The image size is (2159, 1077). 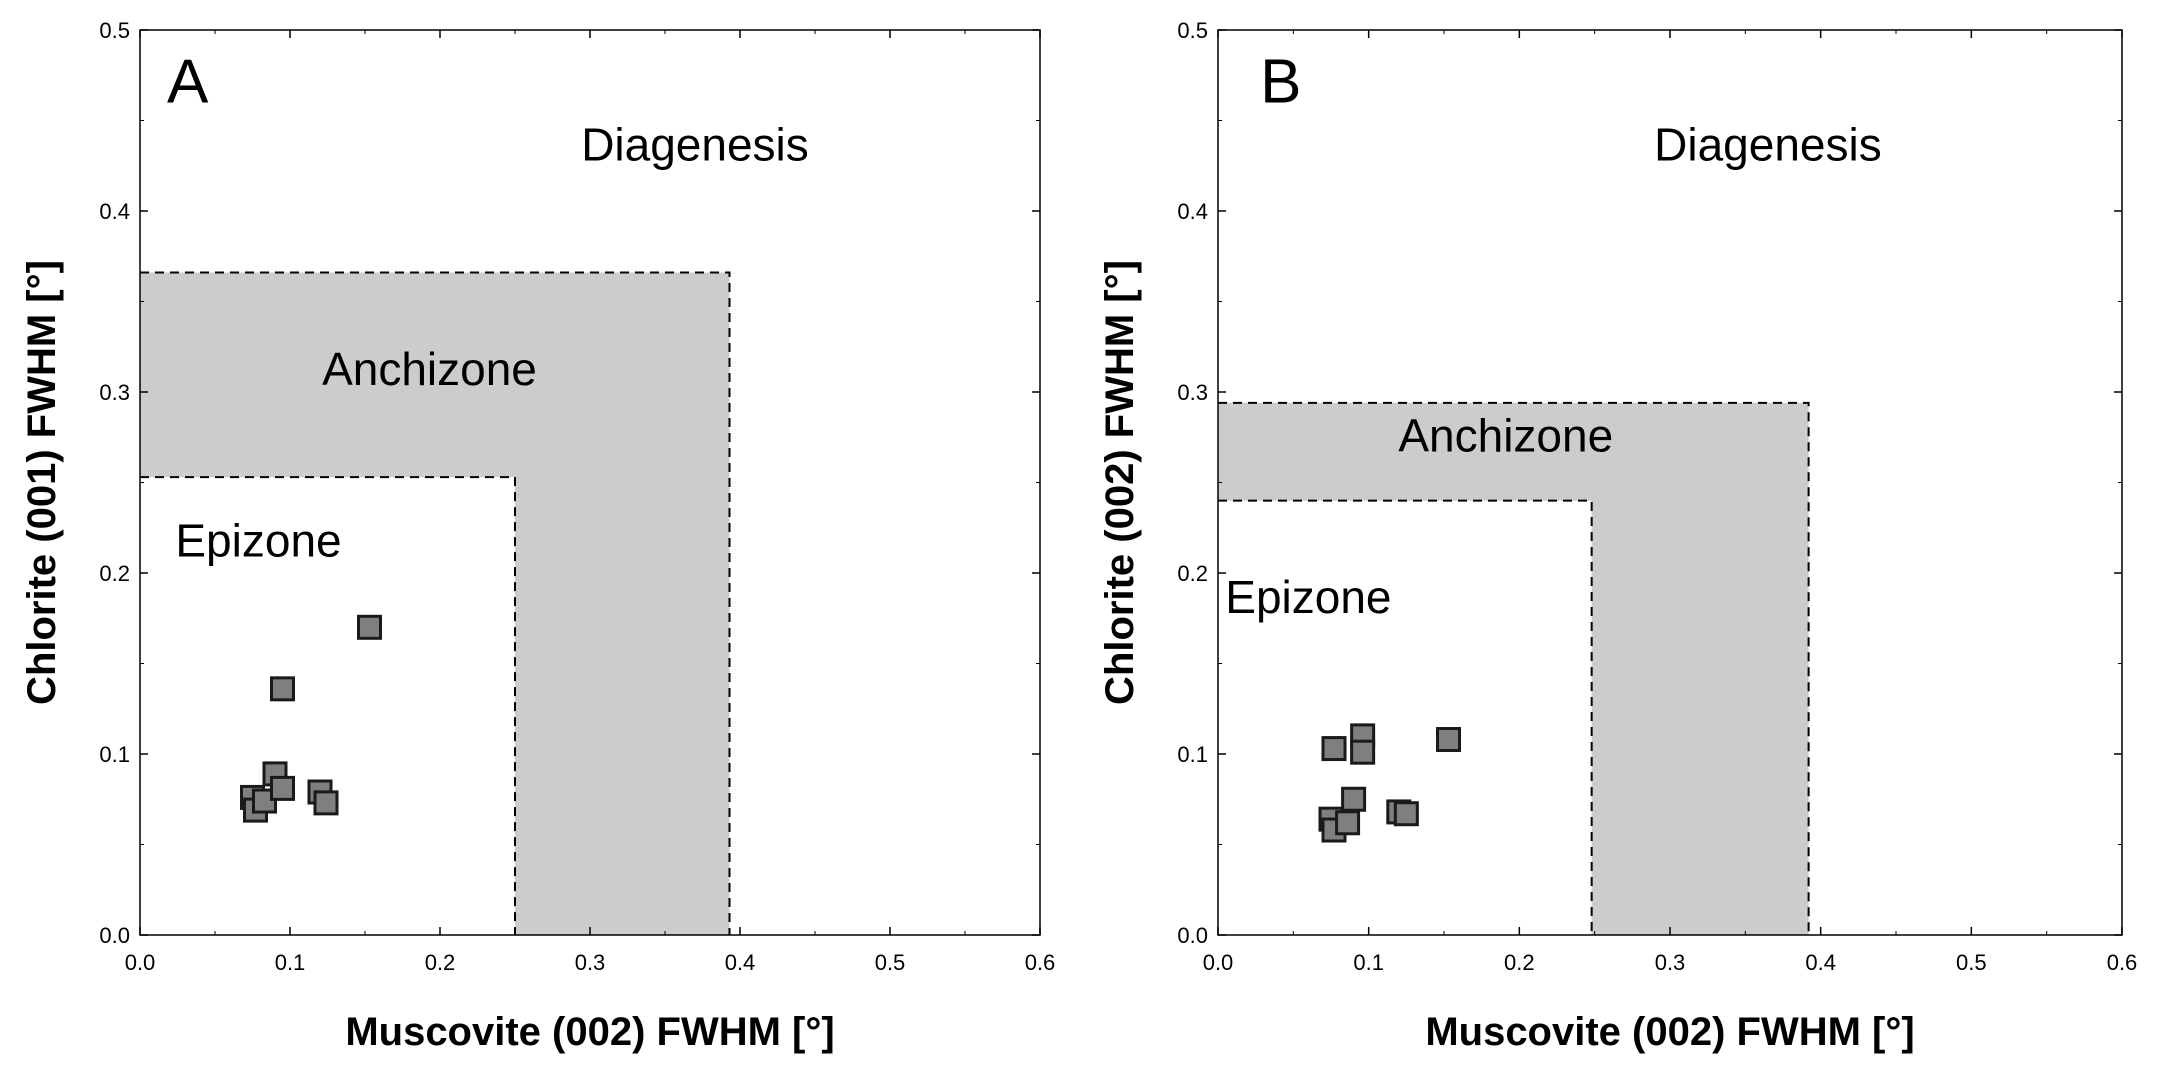 What do you see at coordinates (42, 482) in the screenshot?
I see `y-axis-title: Chlorite (001) FWHM [°]` at bounding box center [42, 482].